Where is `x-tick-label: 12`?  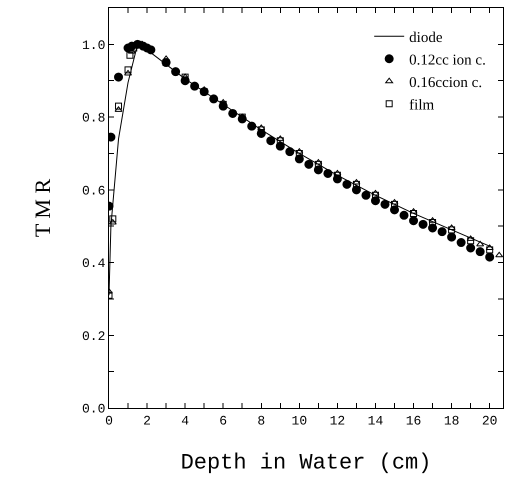
x-tick-label: 12 is located at coordinates (338, 421).